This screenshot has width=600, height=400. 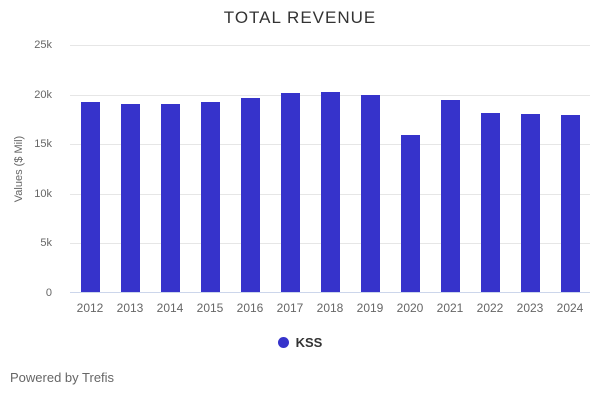 I want to click on gridline, so click(x=330, y=45).